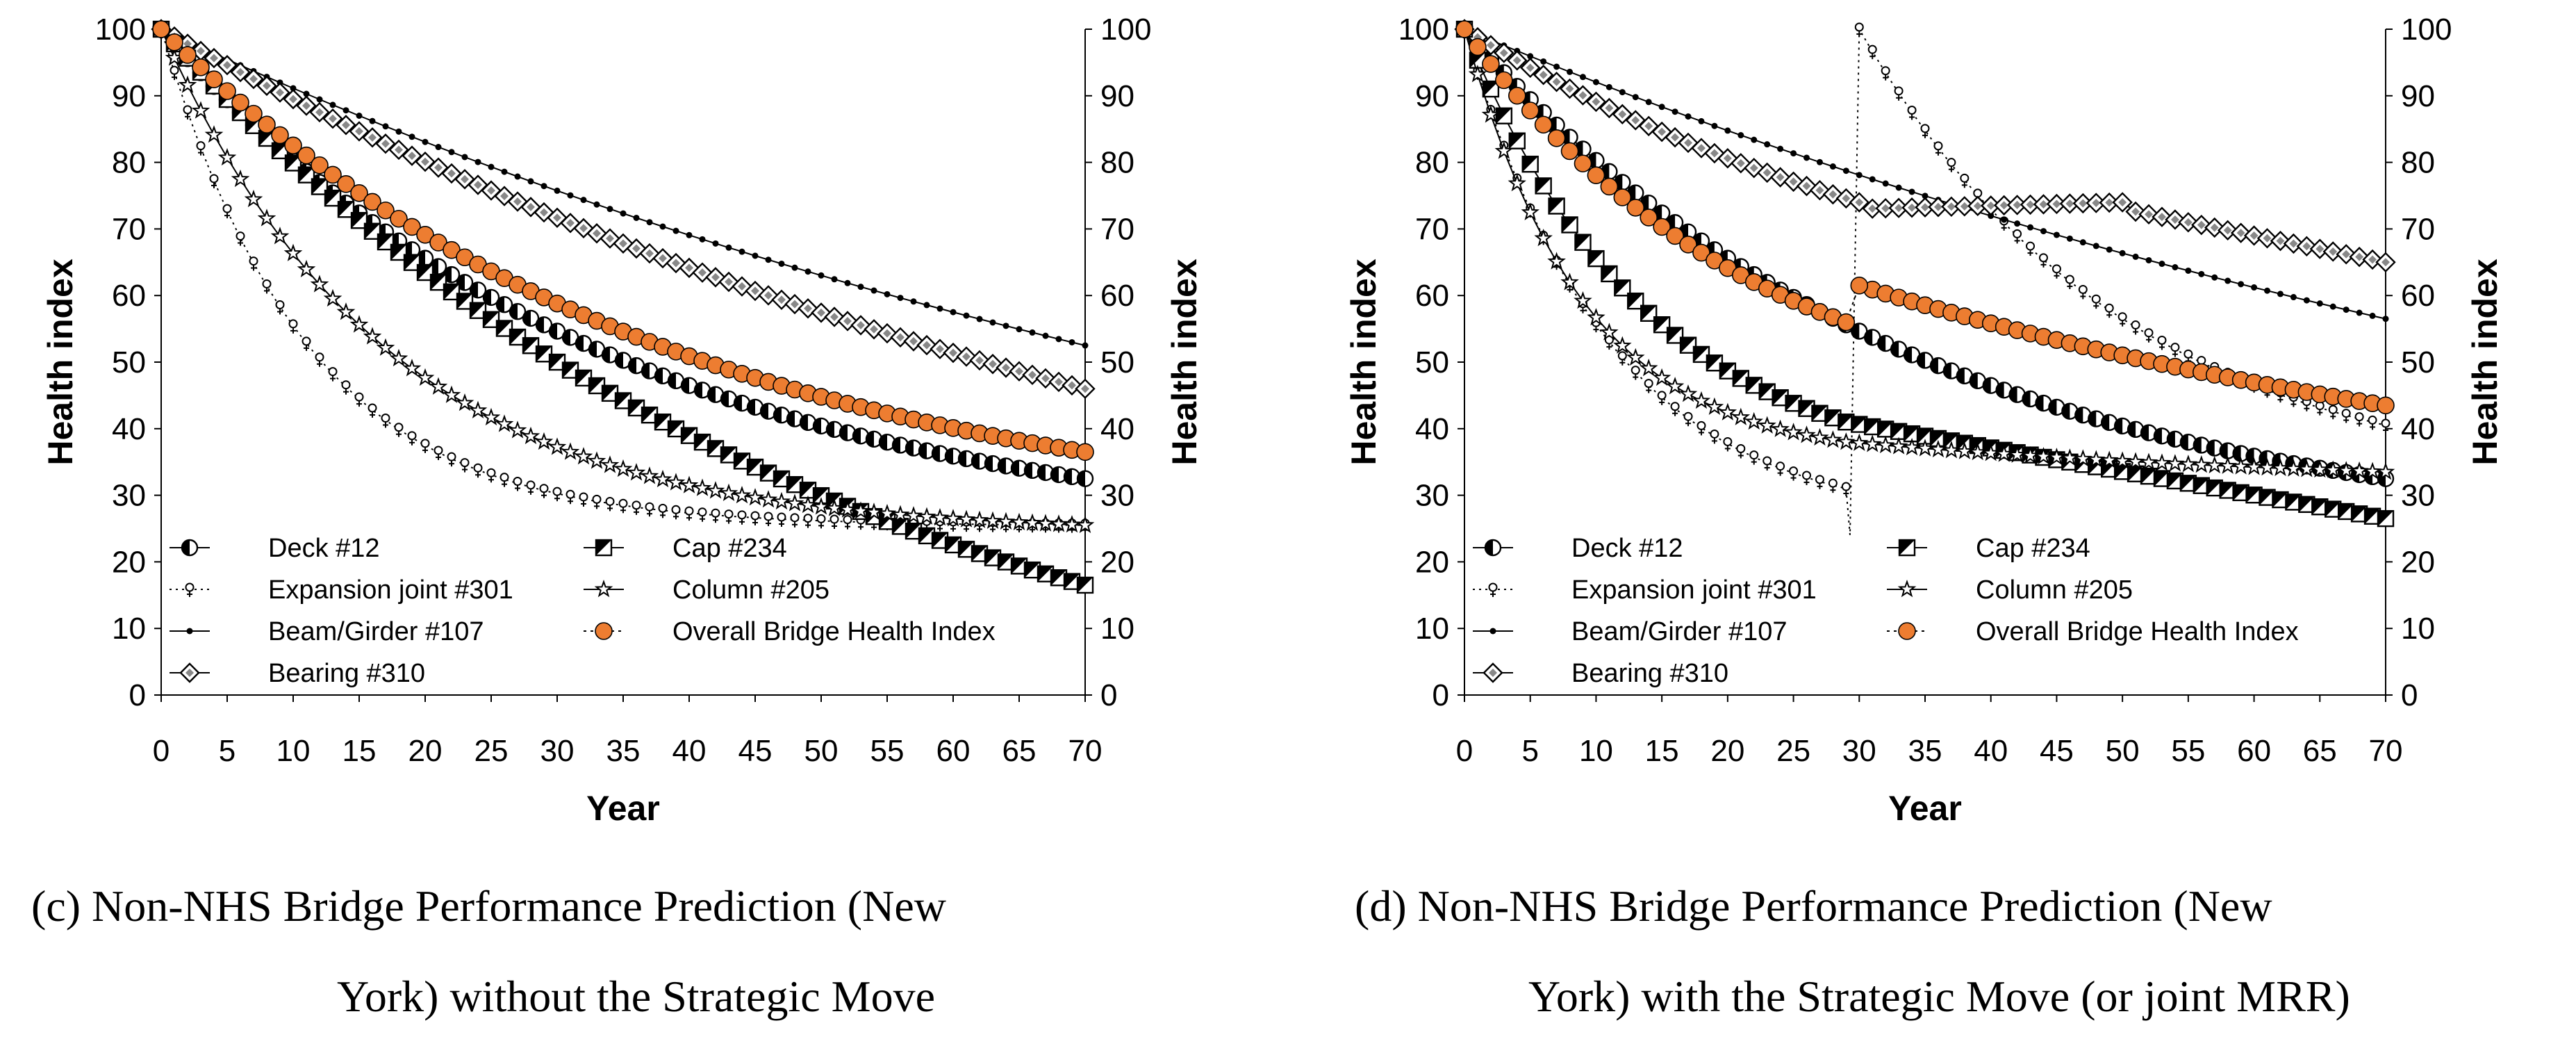  I want to click on x-tick-label: 30, so click(1859, 751).